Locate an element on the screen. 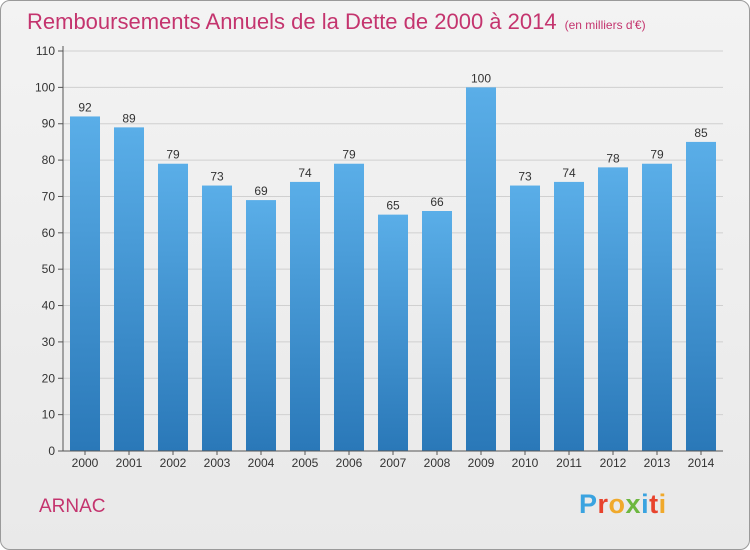 Image resolution: width=750 pixels, height=550 pixels. x-tick-label: 2005 is located at coordinates (305, 463).